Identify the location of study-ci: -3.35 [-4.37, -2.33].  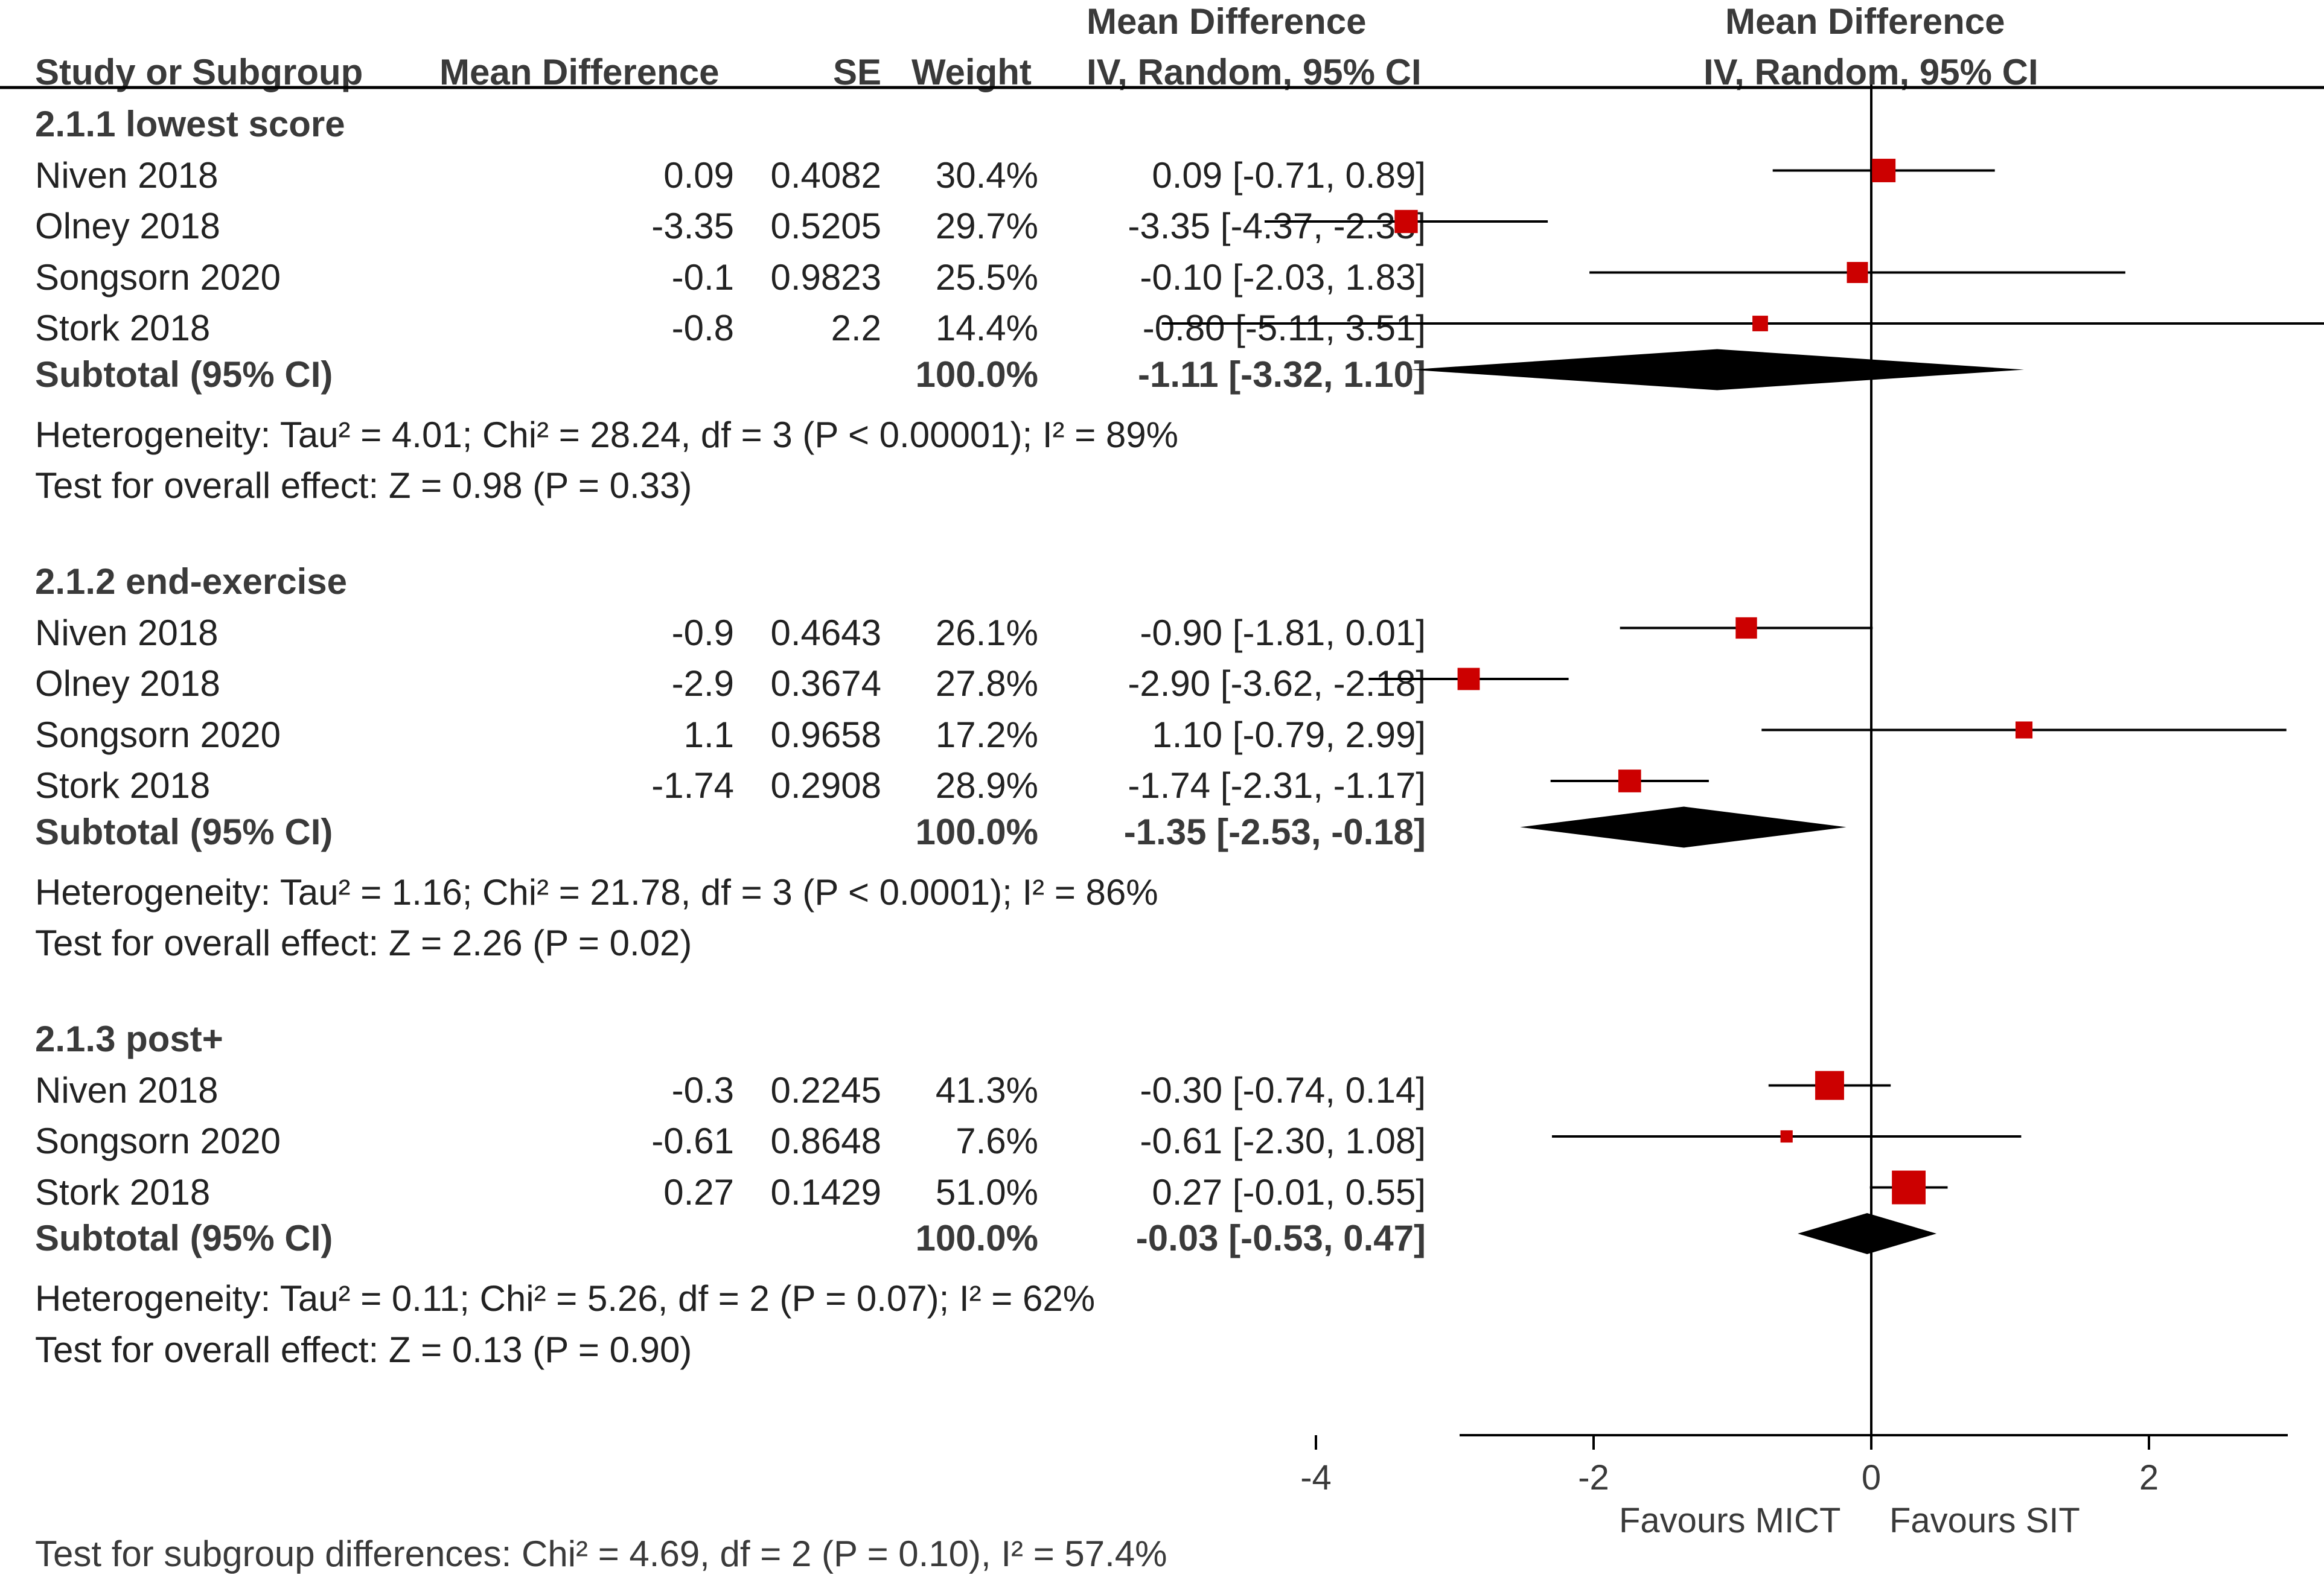
(1277, 226).